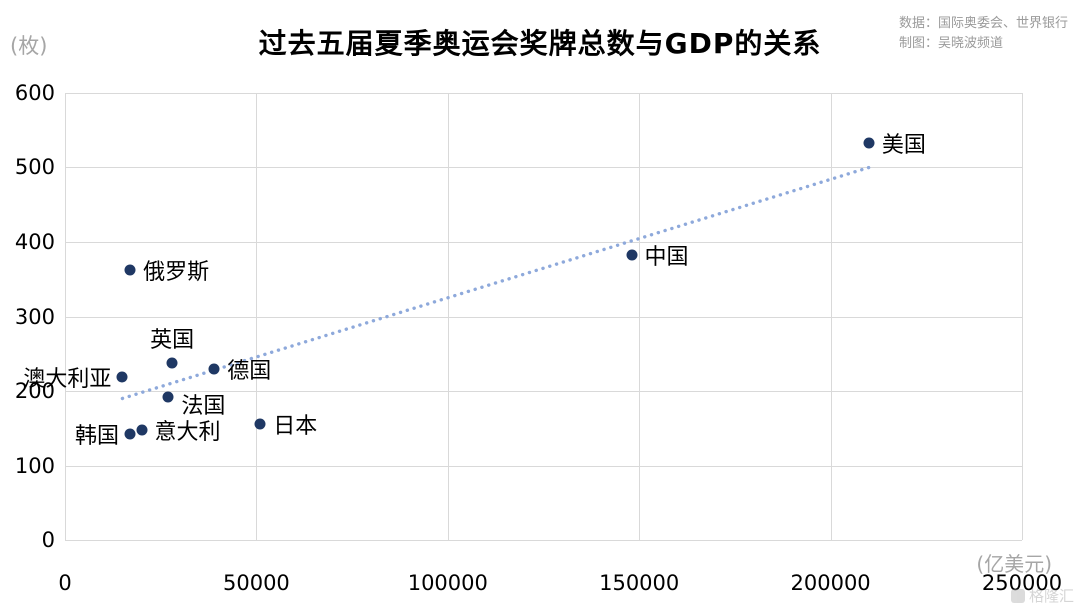 This screenshot has height=608, width=1080. Describe the element at coordinates (256, 583) in the screenshot. I see `x-tick-label: 50000` at that location.